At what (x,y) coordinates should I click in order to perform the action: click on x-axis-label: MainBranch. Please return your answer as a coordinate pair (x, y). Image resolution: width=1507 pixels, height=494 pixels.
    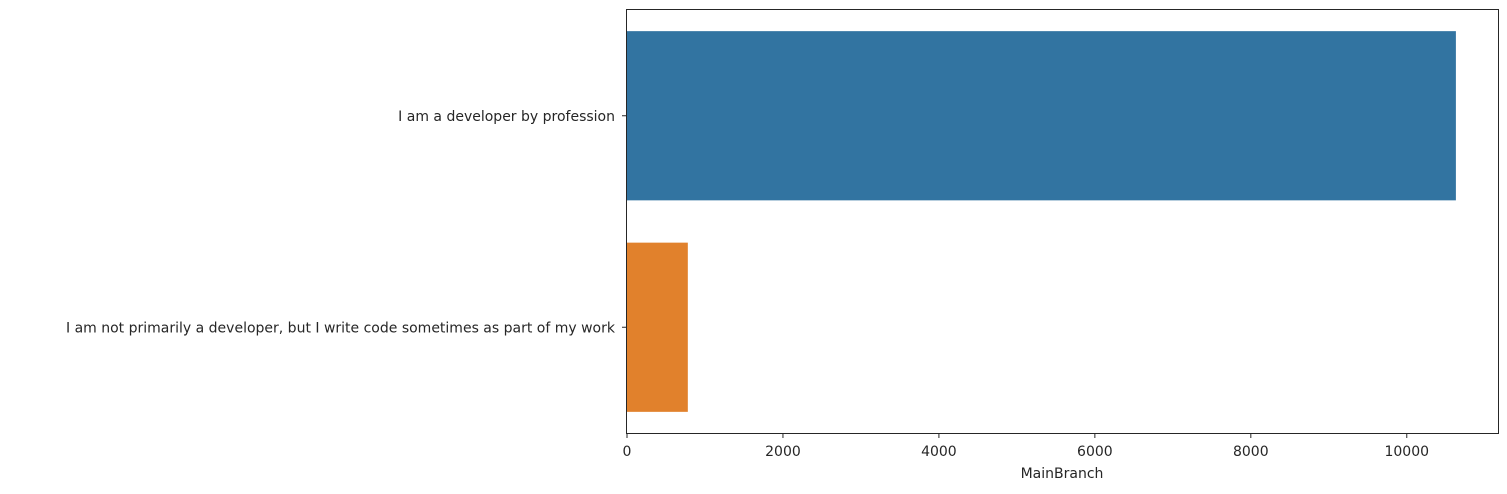
    Looking at the image, I should click on (1062, 474).